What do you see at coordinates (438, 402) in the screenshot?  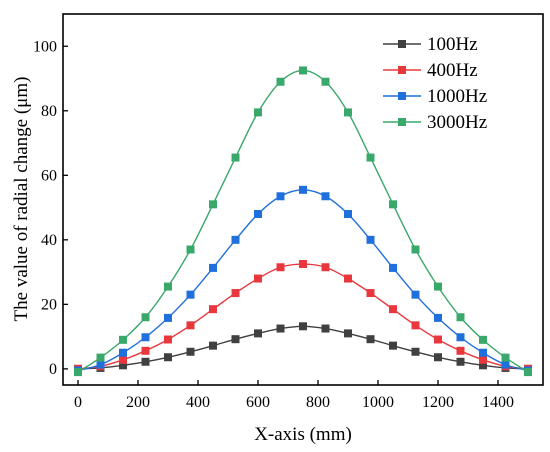 I see `x-tick-label: 1200` at bounding box center [438, 402].